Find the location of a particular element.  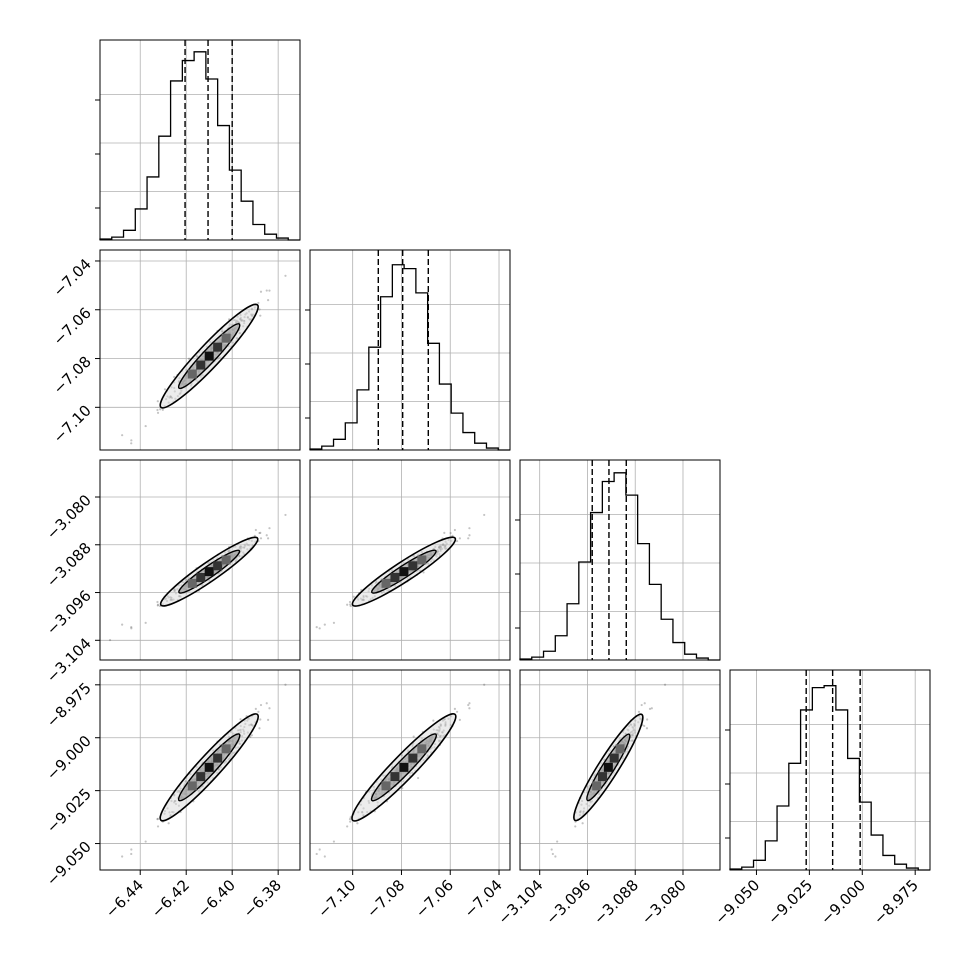

x-tick-label: −7.08 is located at coordinates (385, 898).